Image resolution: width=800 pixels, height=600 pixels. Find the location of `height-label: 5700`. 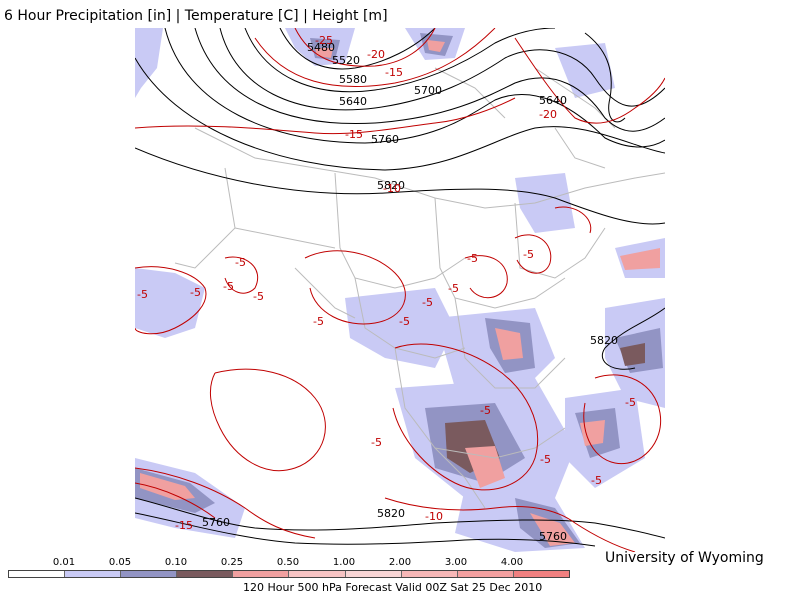

height-label: 5700 is located at coordinates (428, 90).